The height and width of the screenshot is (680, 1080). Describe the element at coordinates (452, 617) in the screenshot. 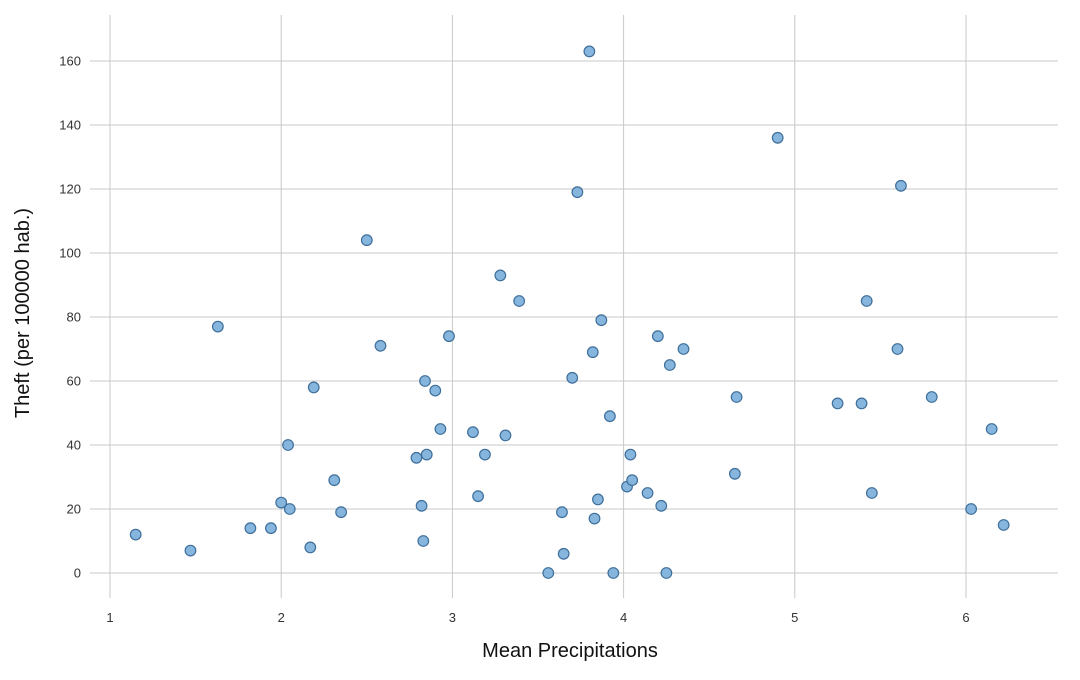

I see `x-tick-label: 3` at that location.